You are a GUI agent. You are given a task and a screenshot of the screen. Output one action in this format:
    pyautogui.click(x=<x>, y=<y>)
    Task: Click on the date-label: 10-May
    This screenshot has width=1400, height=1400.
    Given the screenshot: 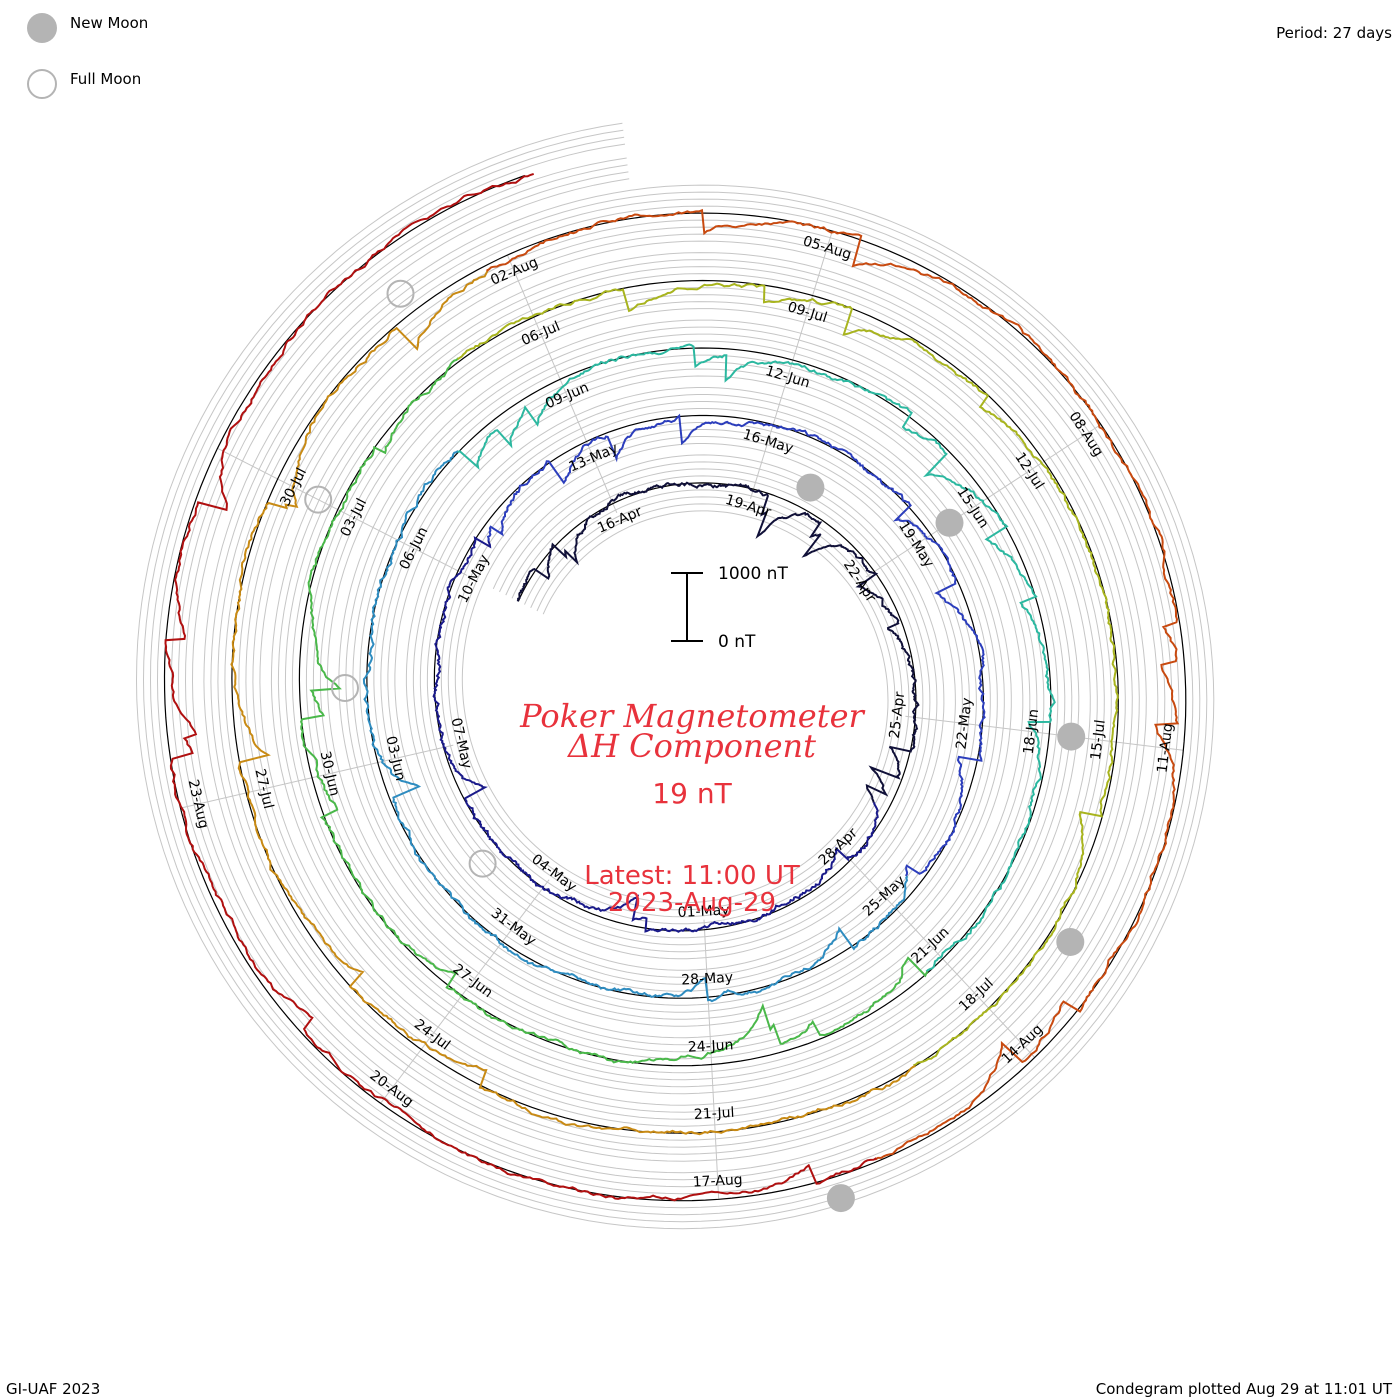 What is the action you would take?
    pyautogui.click(x=474, y=578)
    